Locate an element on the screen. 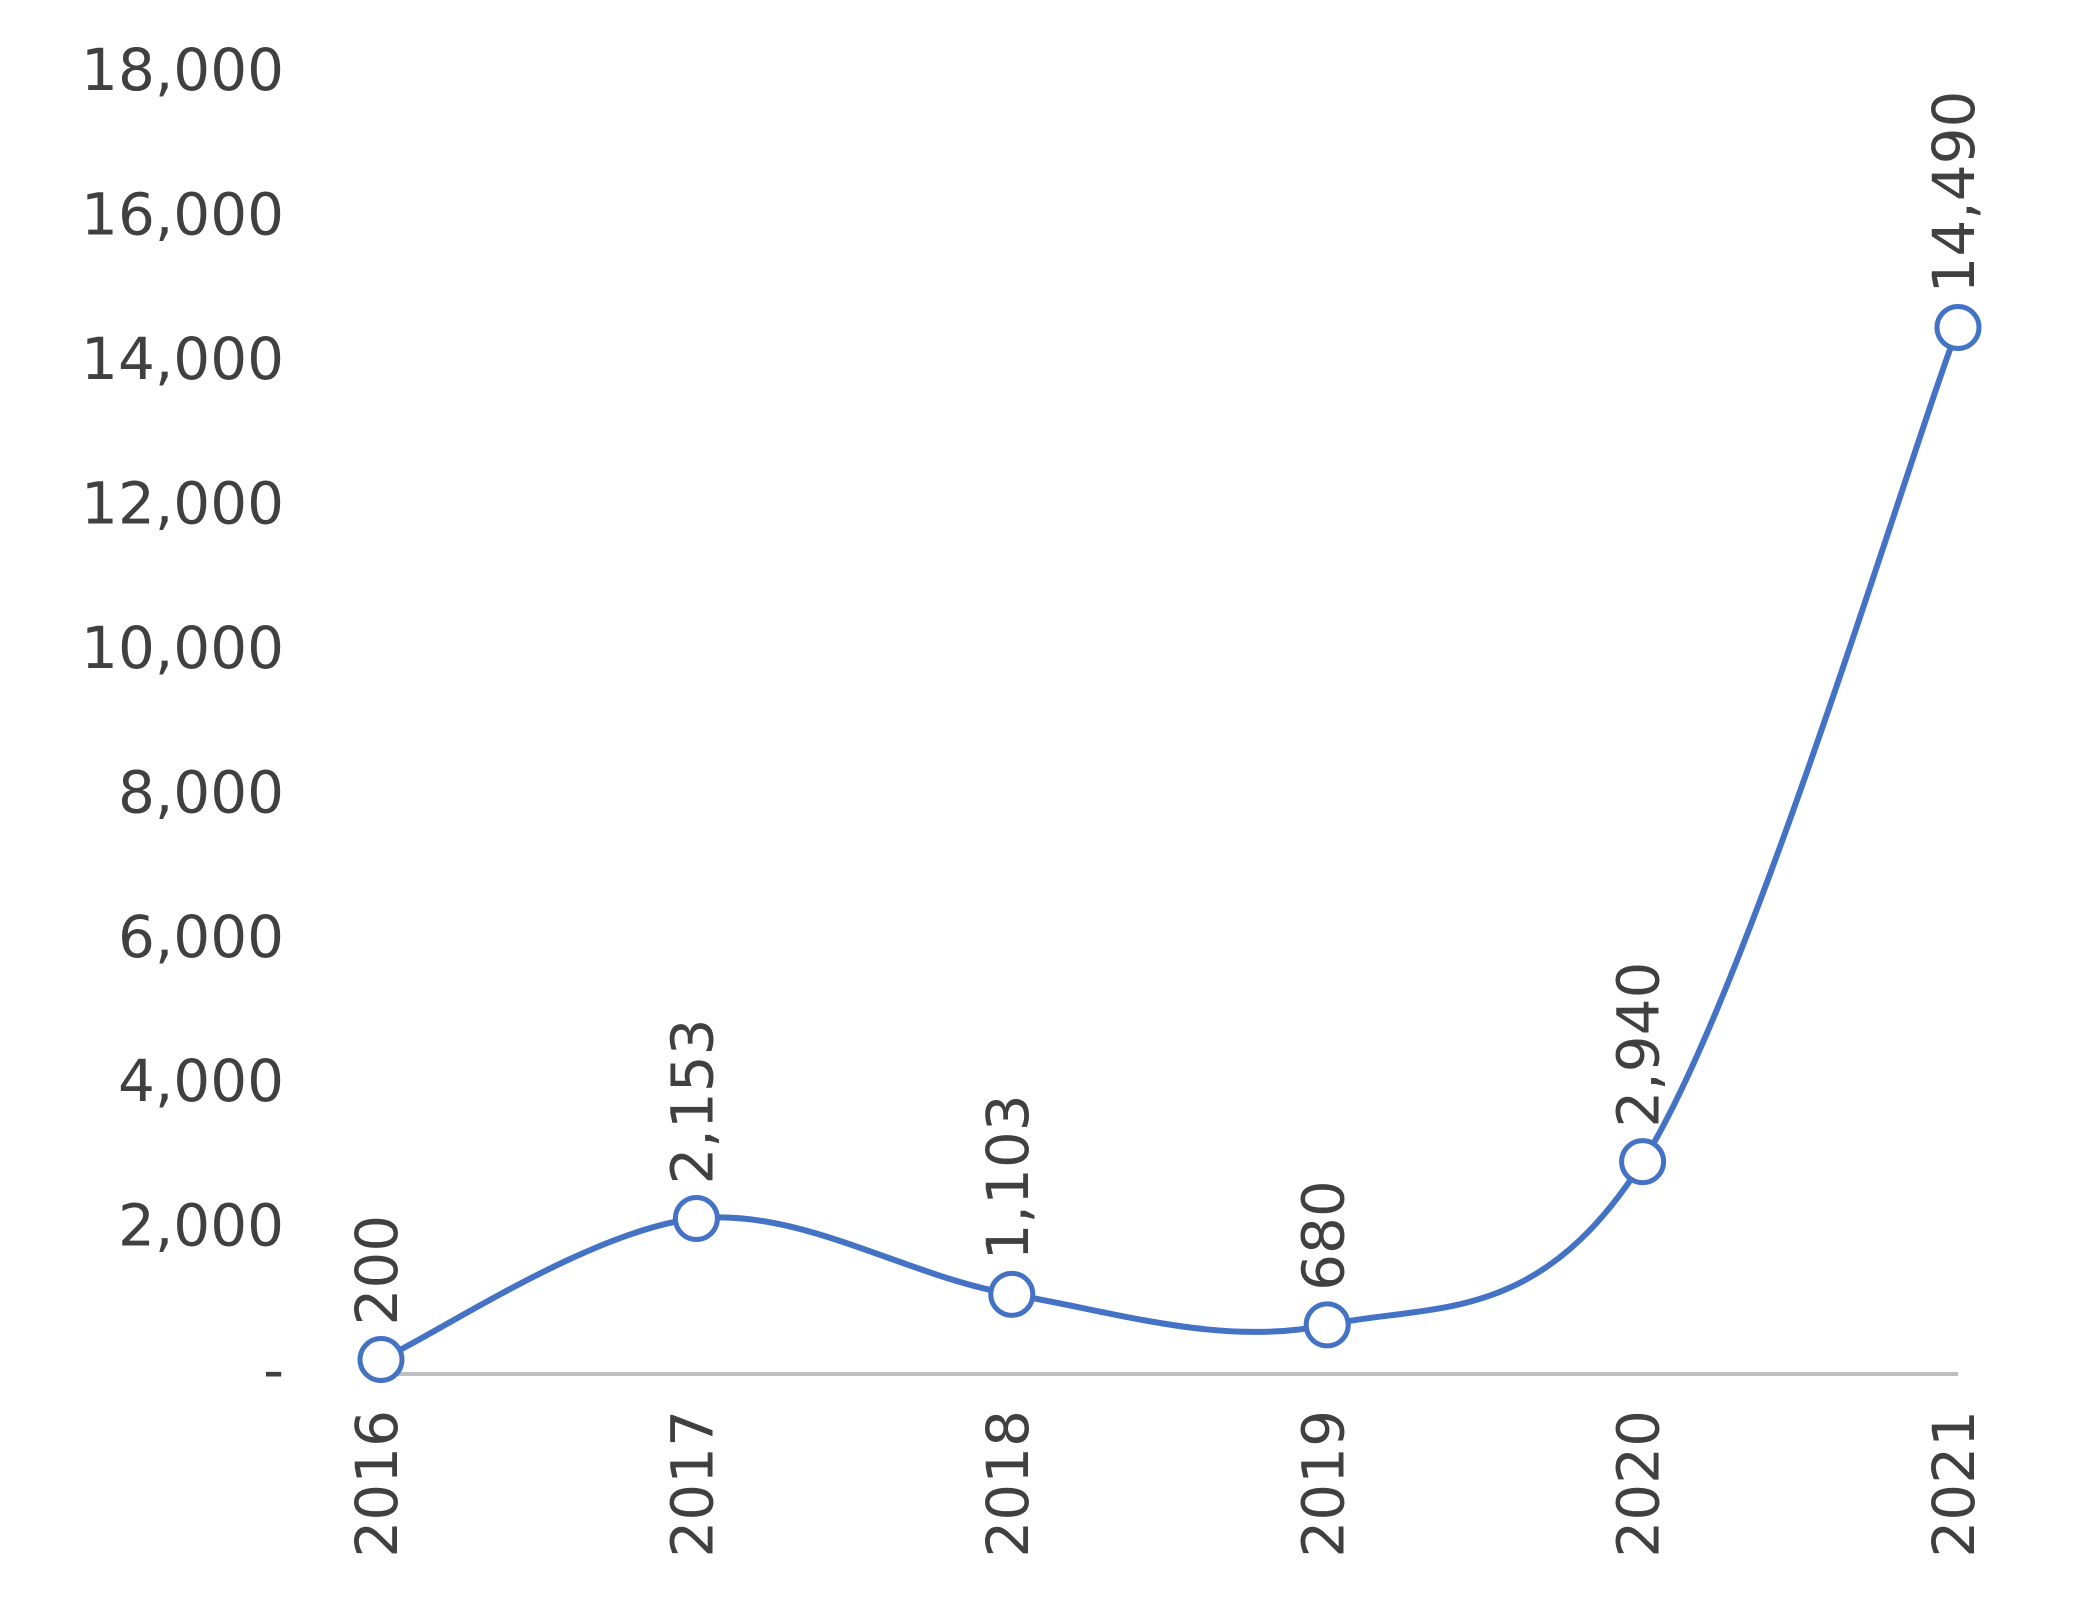  y-tick-label: 18,000 is located at coordinates (182, 70).